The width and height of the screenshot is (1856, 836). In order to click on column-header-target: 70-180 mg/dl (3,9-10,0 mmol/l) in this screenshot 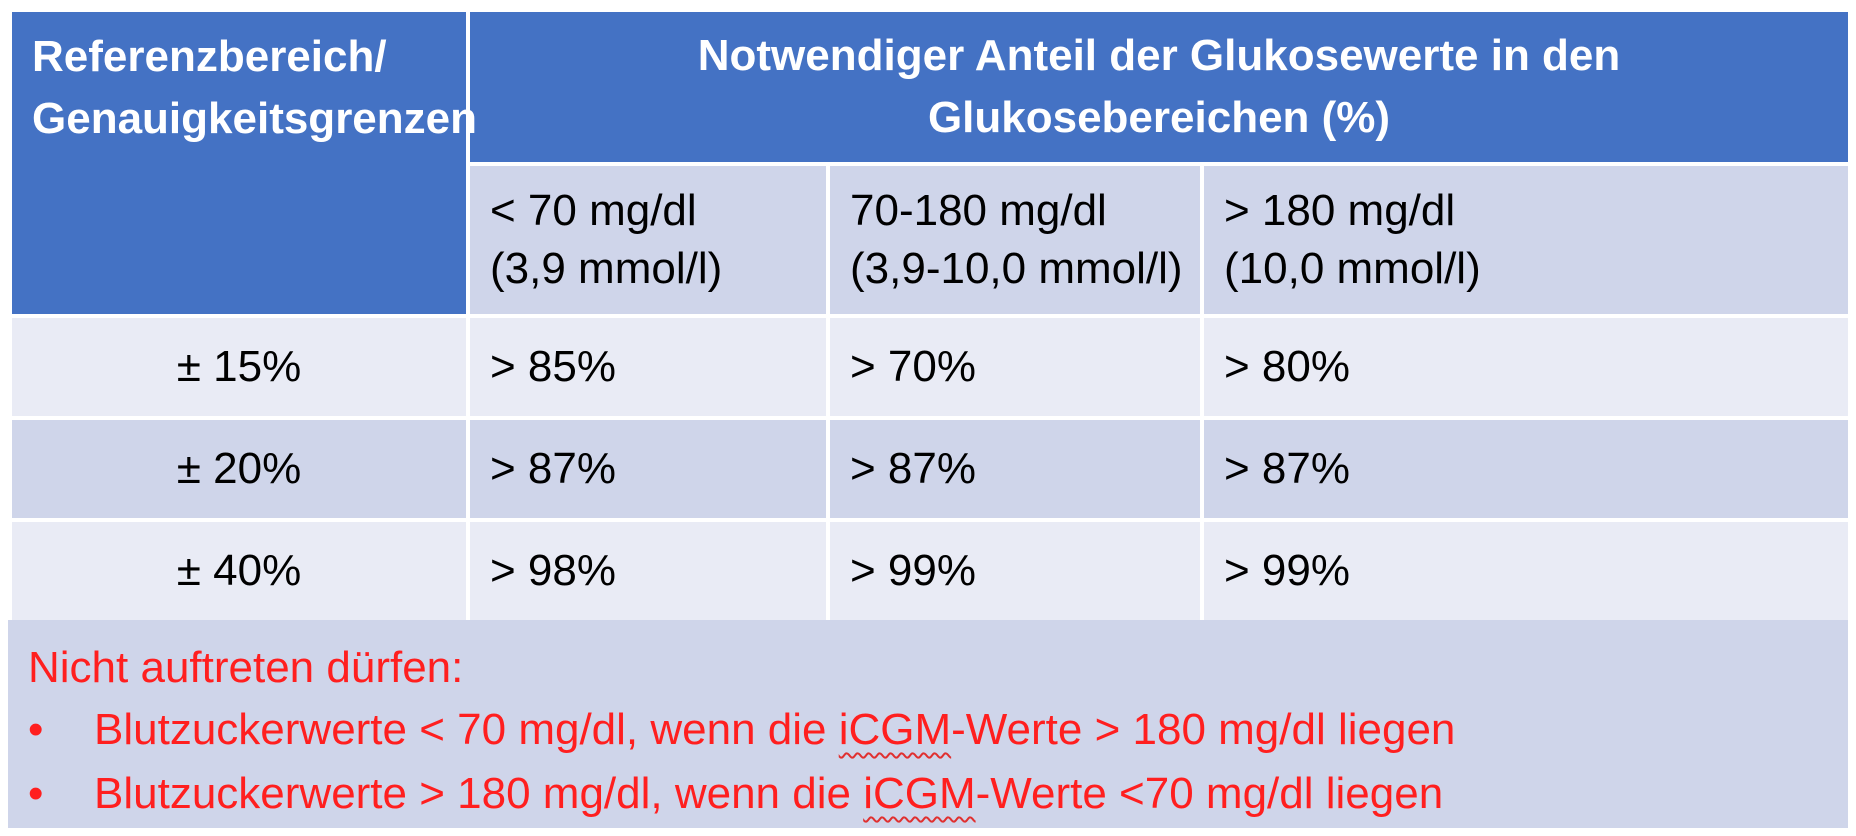, I will do `click(1015, 240)`.